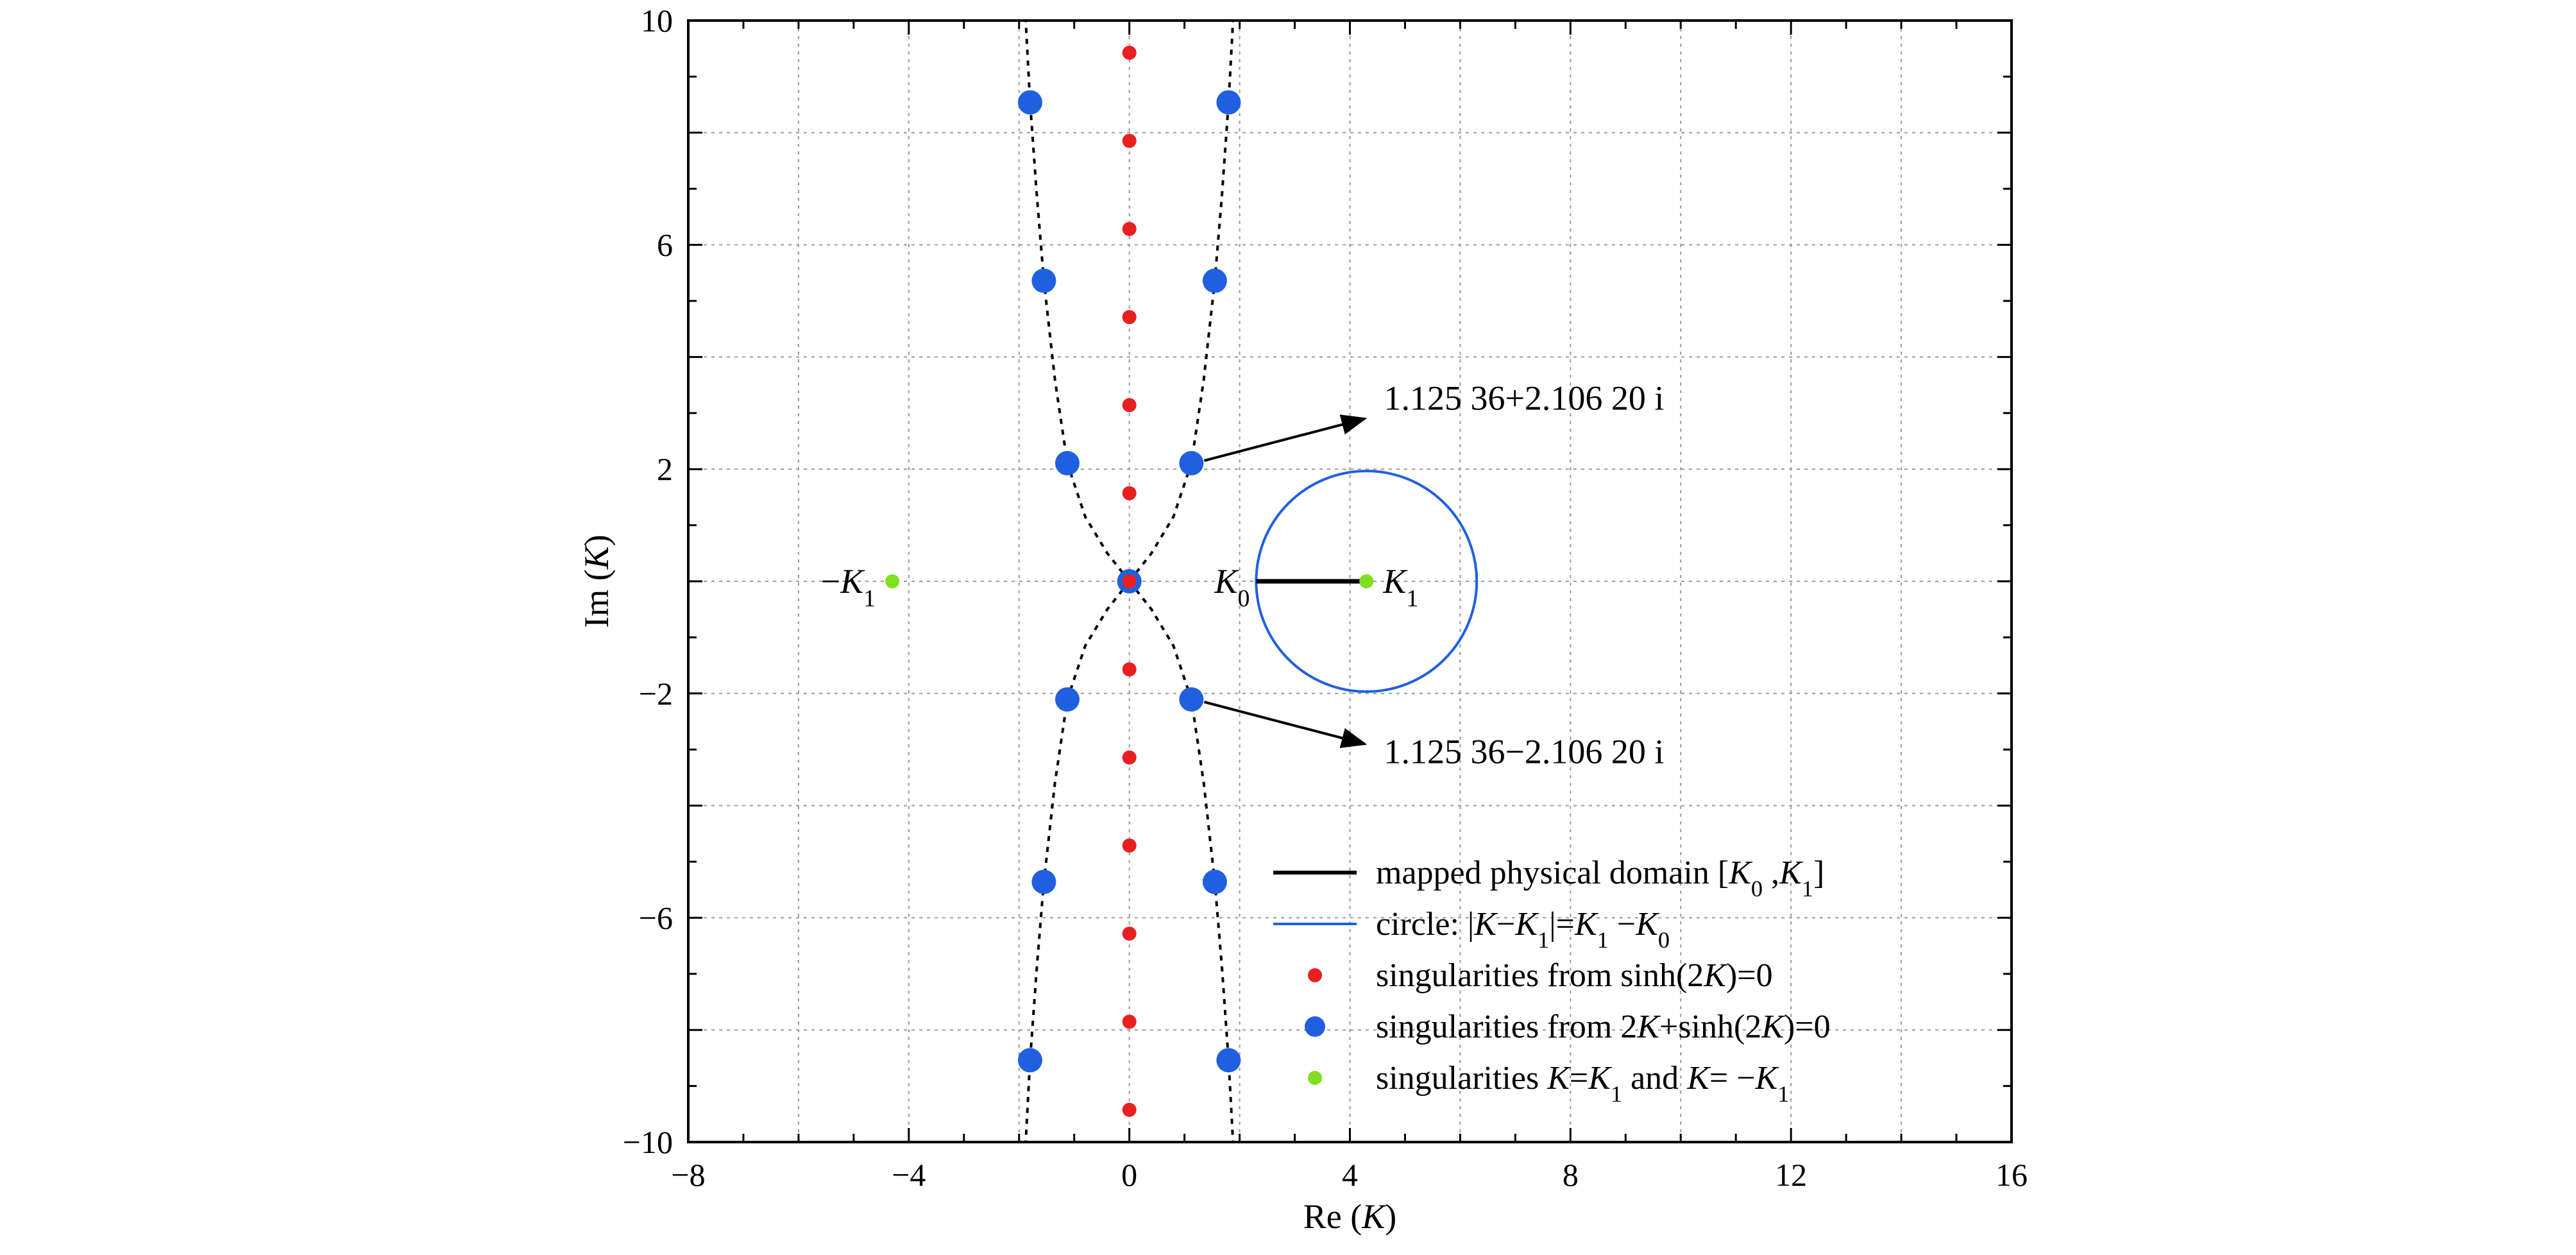  I want to click on x-tick-label: 12, so click(1791, 1175).